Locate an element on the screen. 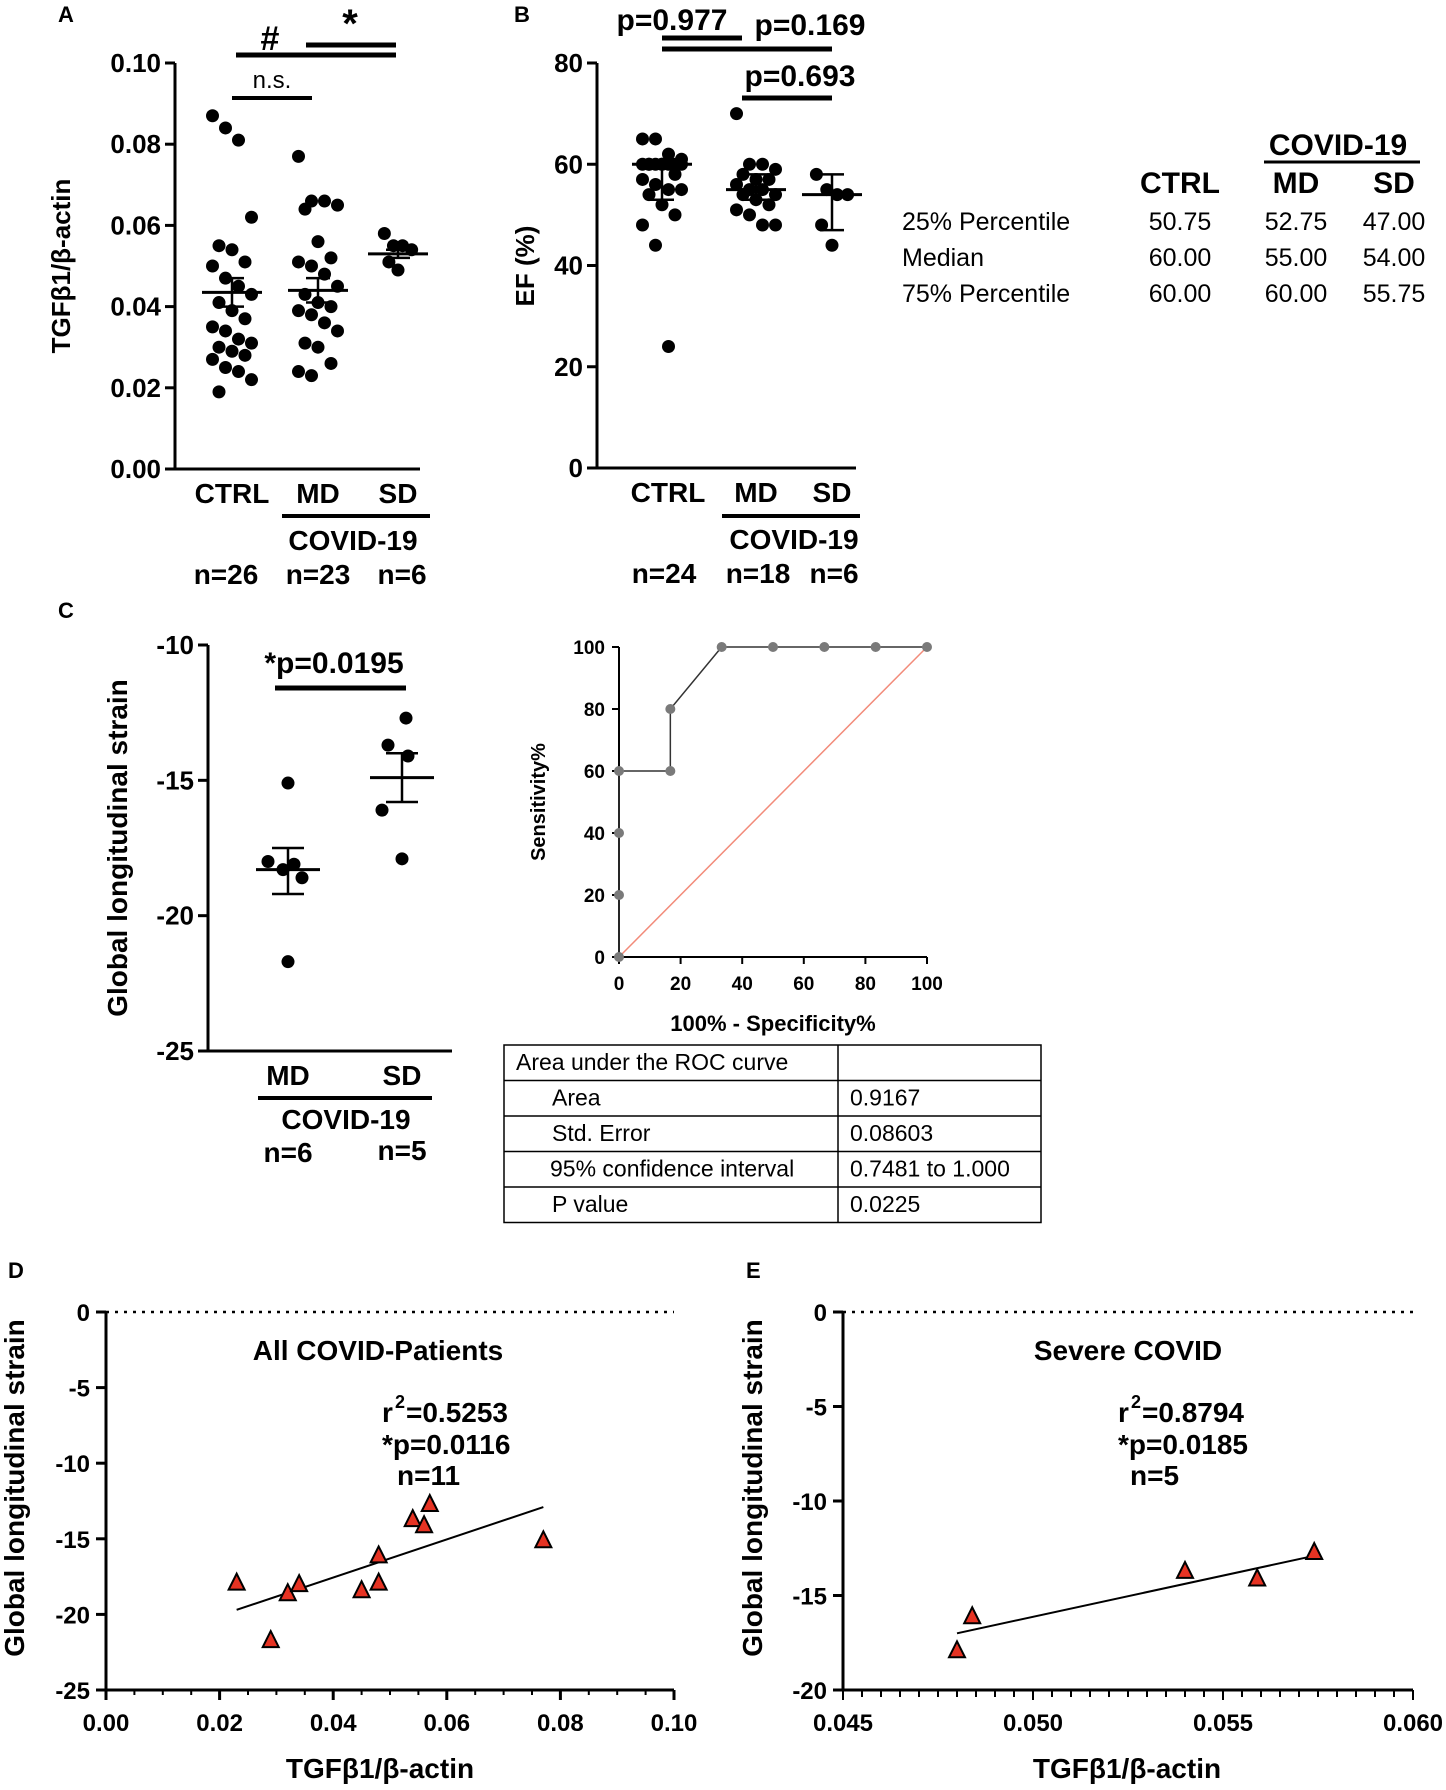 This screenshot has width=1446, height=1790. x-tick-label: 20 is located at coordinates (680, 984).